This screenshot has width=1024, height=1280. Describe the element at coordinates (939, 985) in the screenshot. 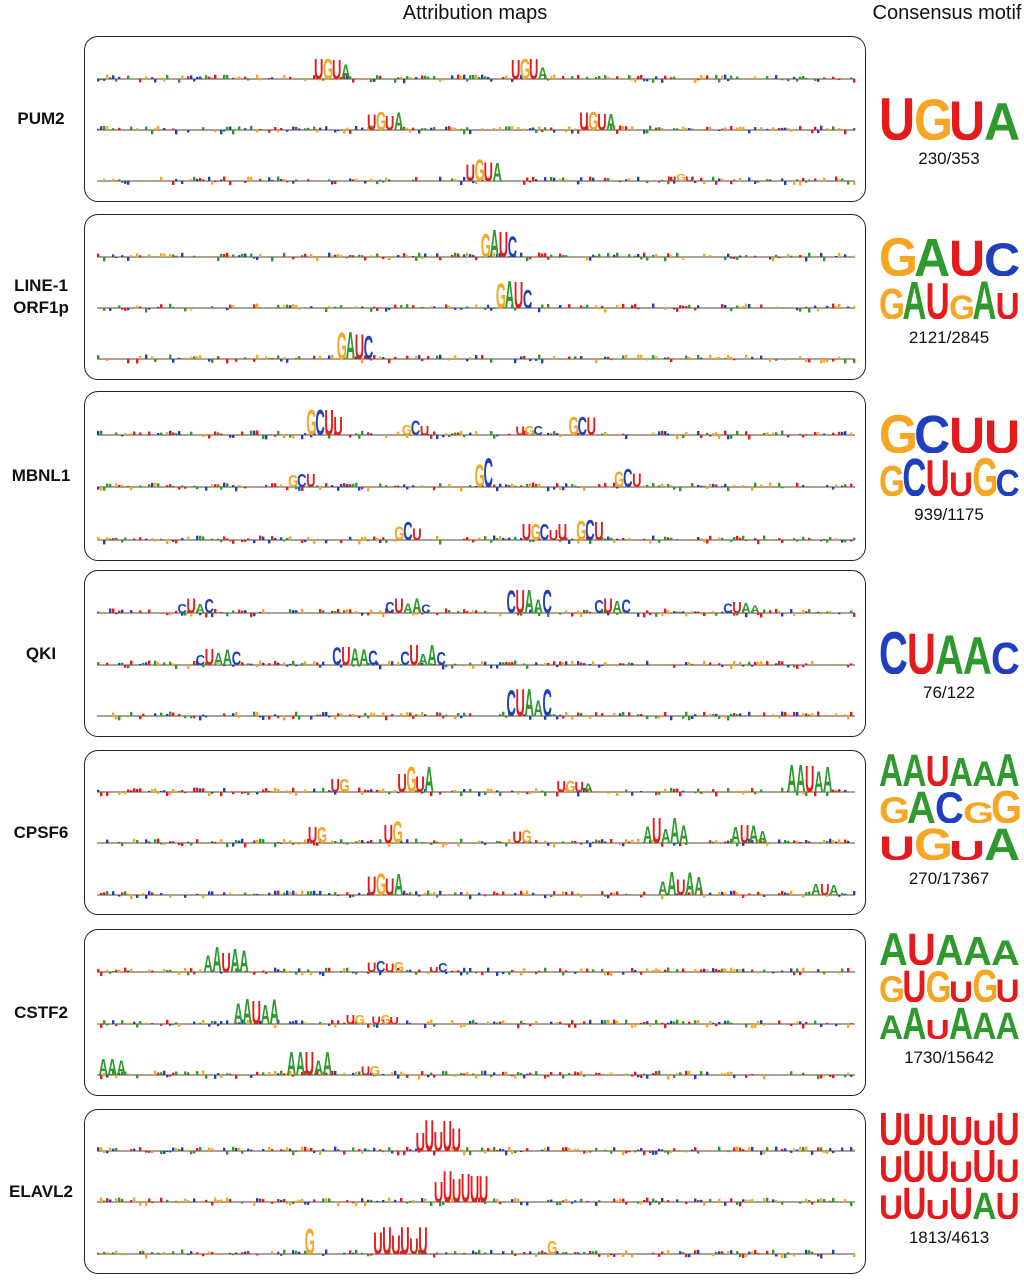

I see `motif-letter: G` at that location.